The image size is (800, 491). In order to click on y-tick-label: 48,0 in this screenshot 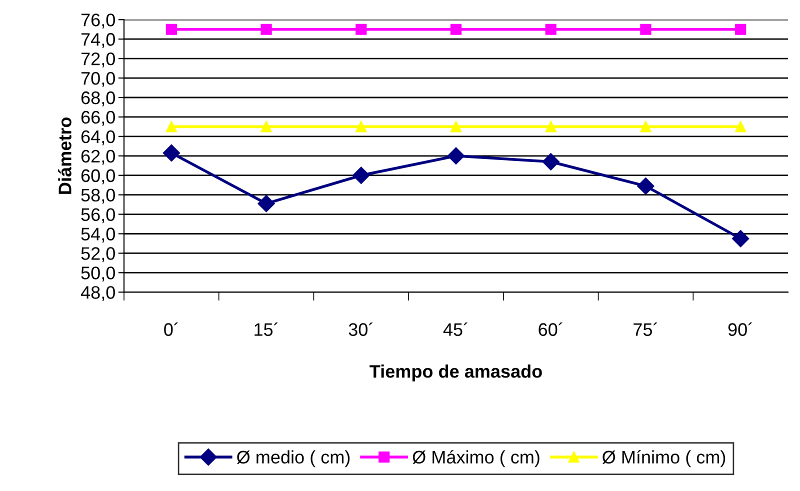, I will do `click(97, 293)`.